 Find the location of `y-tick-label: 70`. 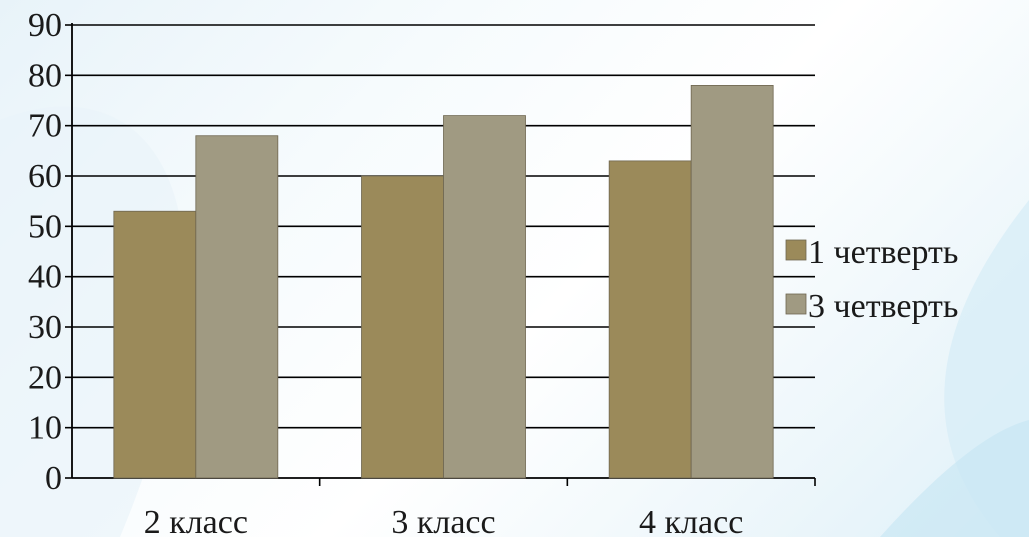

y-tick-label: 70 is located at coordinates (45, 126).